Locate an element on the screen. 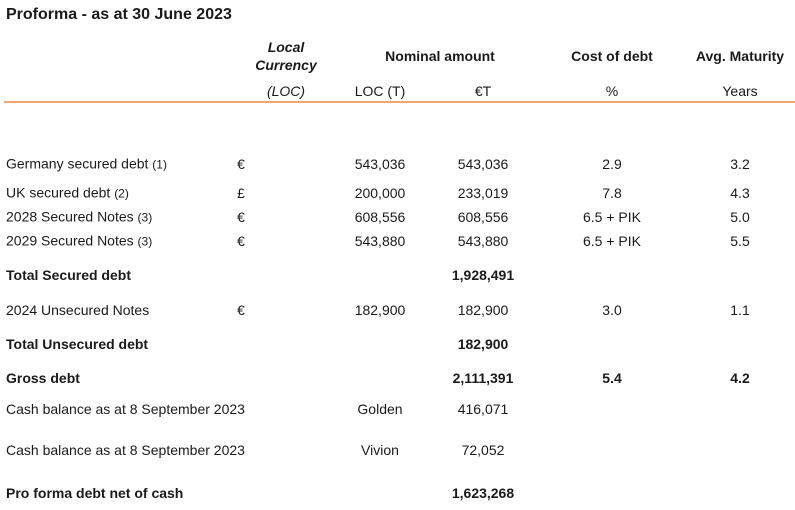 The image size is (795, 510). cell-cost: 2.9 is located at coordinates (612, 164).